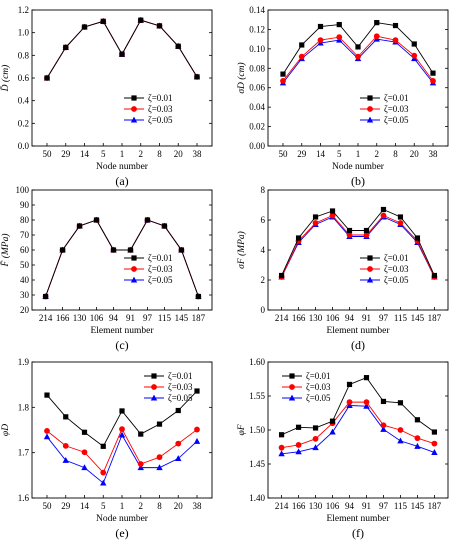  What do you see at coordinates (257, 29) in the screenshot?
I see `y-tick-label: 0.12` at bounding box center [257, 29].